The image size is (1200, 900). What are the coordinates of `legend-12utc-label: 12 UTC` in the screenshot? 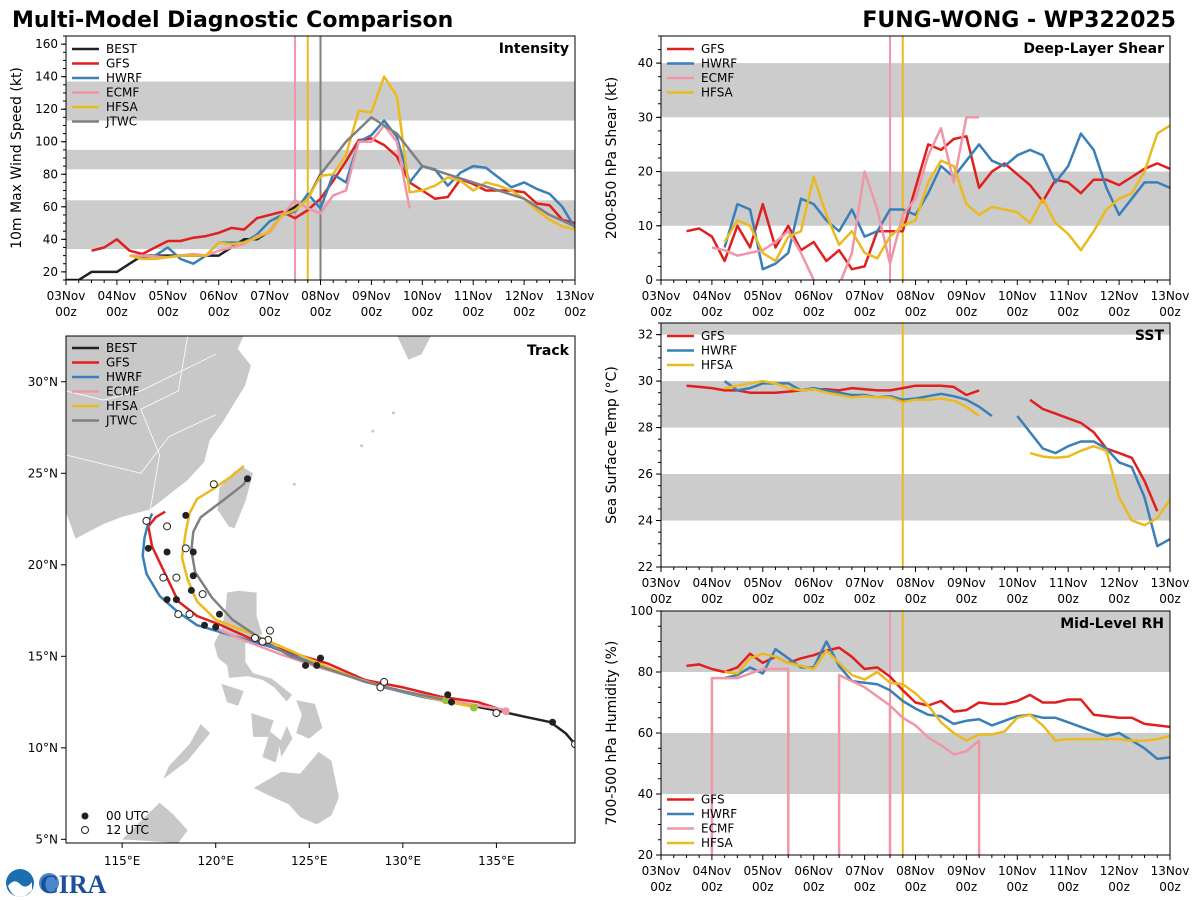 It's located at (127, 830).